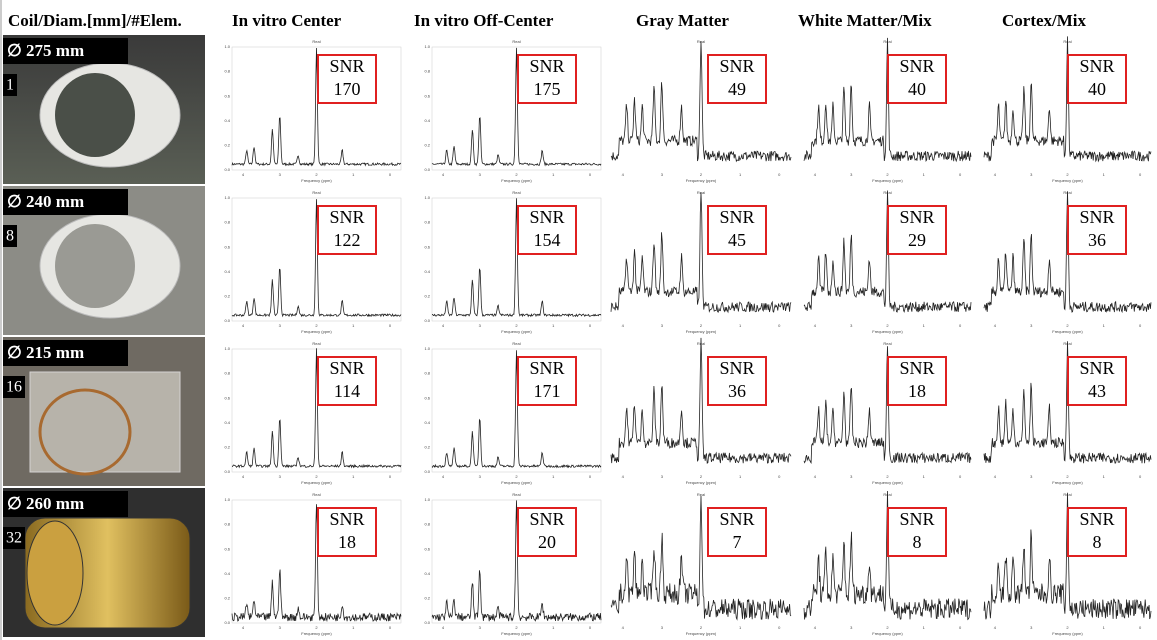 The image size is (1157, 640). What do you see at coordinates (347, 89) in the screenshot?
I see `snr-value: 170` at bounding box center [347, 89].